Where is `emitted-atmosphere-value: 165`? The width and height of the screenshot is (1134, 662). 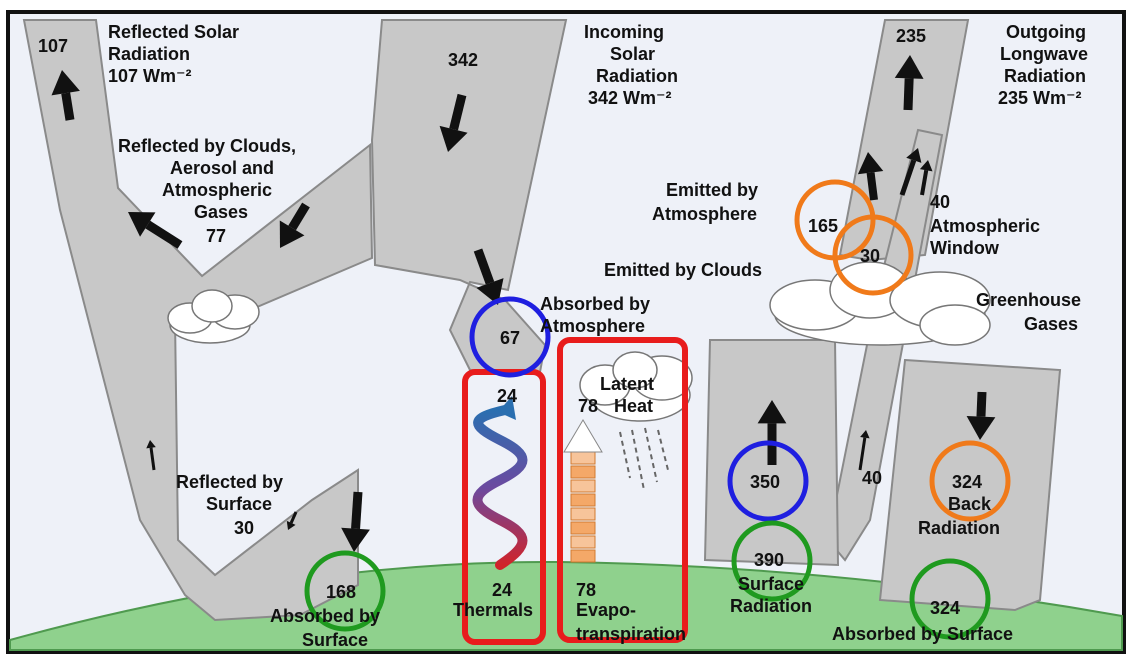 emitted-atmosphere-value: 165 is located at coordinates (823, 226).